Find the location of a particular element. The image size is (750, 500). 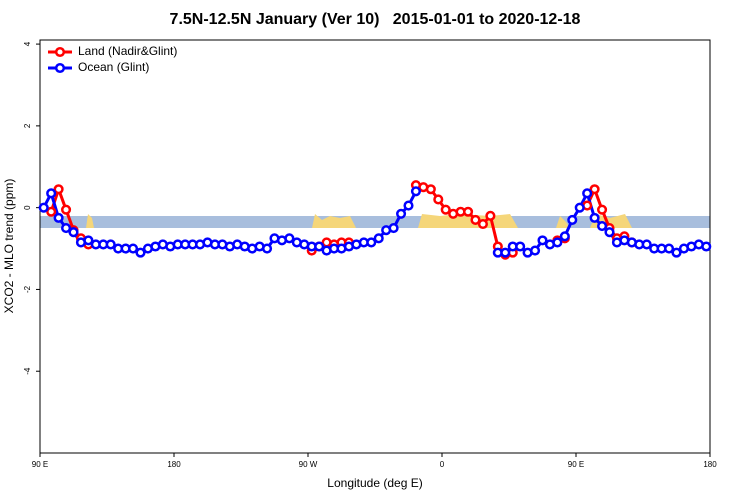

y-tick-label: 0 is located at coordinates (27, 207).